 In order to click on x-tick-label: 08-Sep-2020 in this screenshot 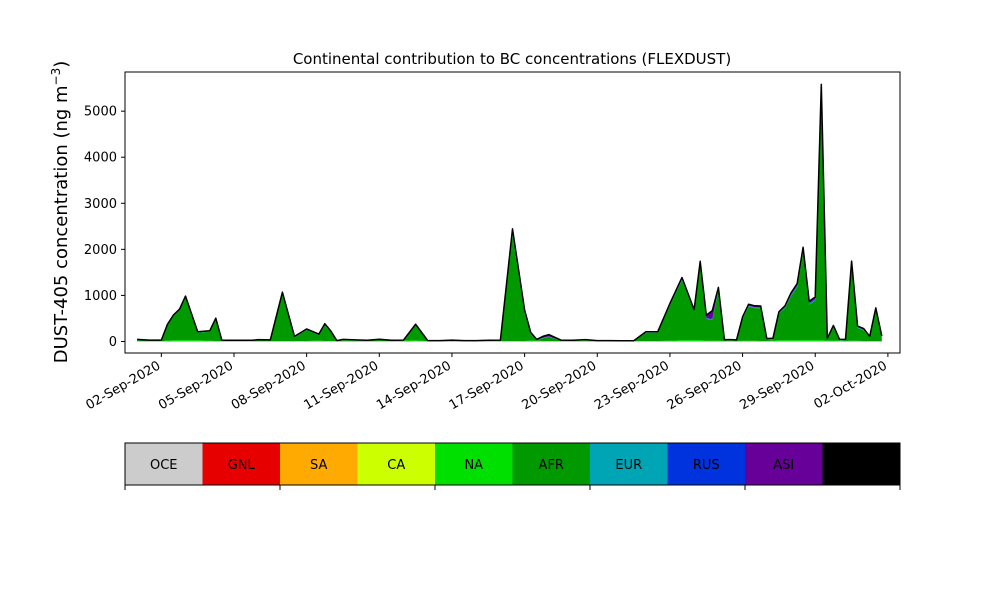, I will do `click(269, 385)`.